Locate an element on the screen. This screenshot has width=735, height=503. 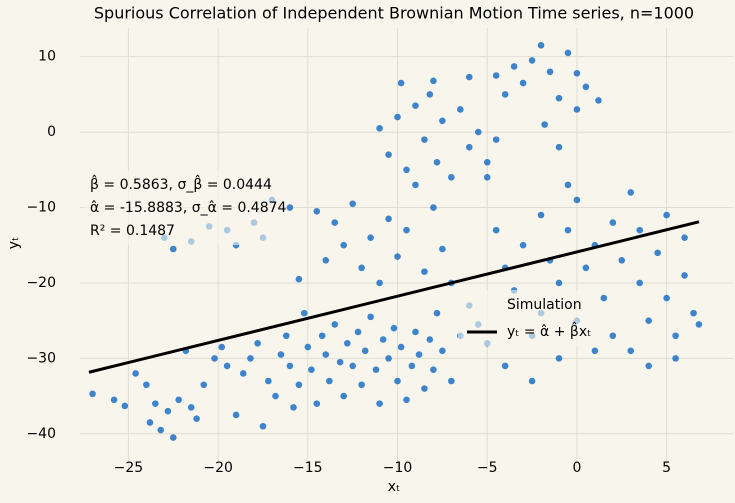
x-tick-label: −25 is located at coordinates (129, 468).